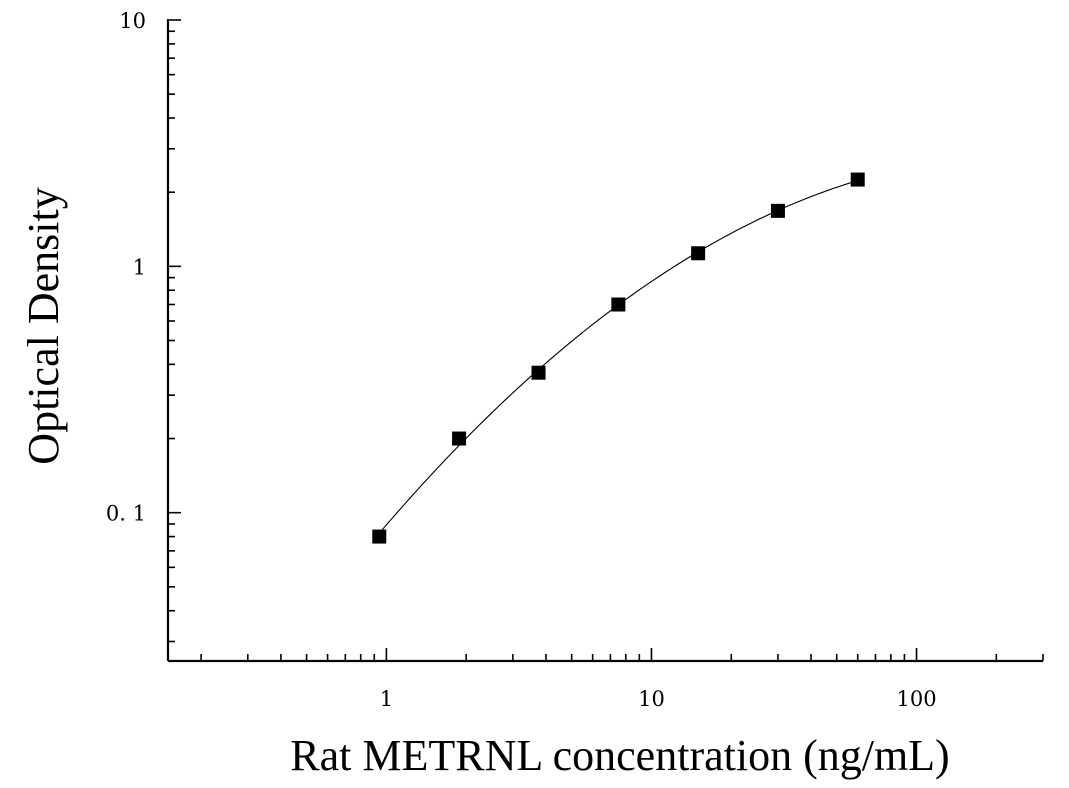 This screenshot has height=788, width=1069. Describe the element at coordinates (132, 21) in the screenshot. I see `y-tick-label: 10` at that location.